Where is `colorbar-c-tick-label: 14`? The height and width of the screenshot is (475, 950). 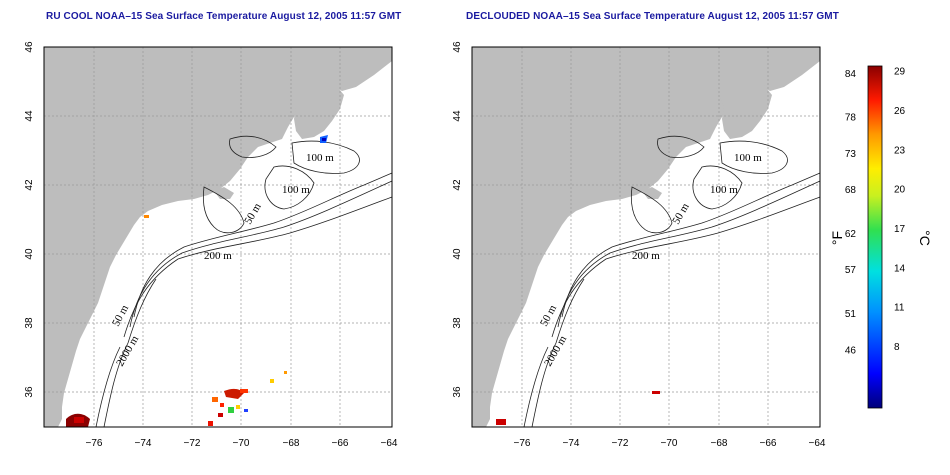
colorbar-c-tick-label: 14 is located at coordinates (900, 268).